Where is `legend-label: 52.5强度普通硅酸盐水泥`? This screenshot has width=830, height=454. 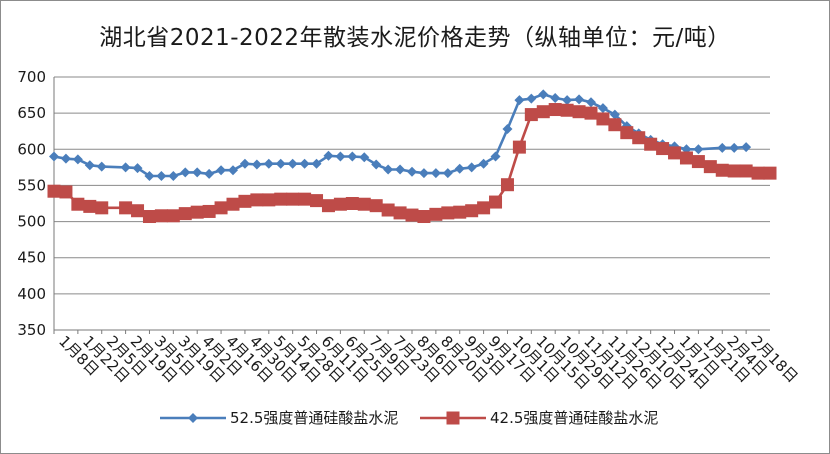
legend-label: 52.5强度普通硅酸盐水泥 is located at coordinates (314, 418).